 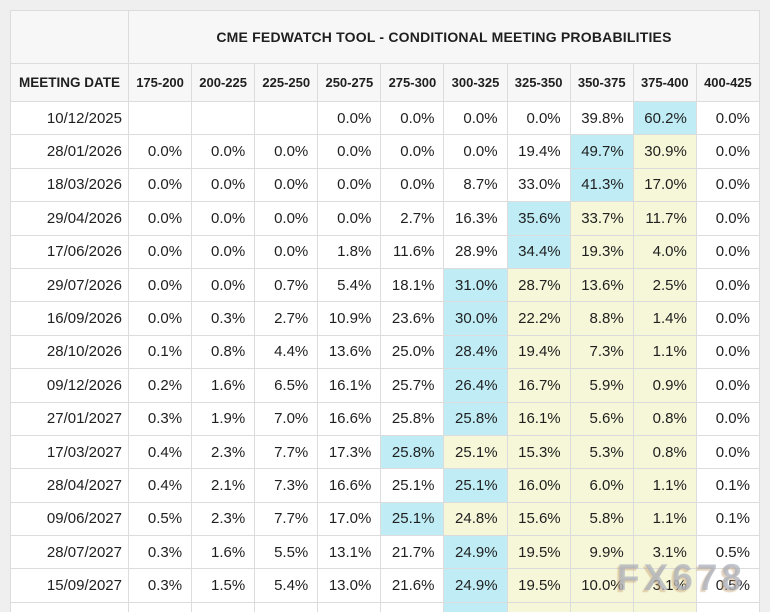 I want to click on probability-cell: 28.7%, so click(x=538, y=285).